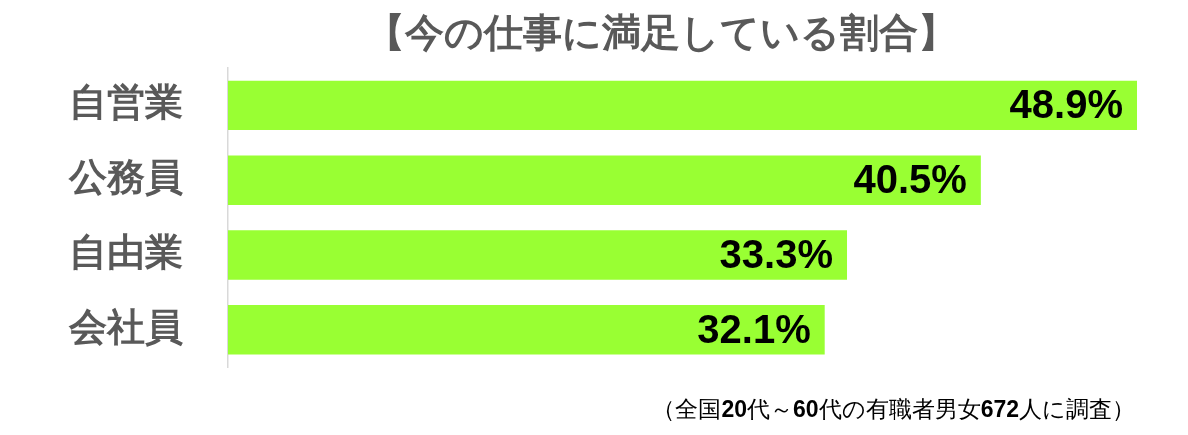 Image resolution: width=1188 pixels, height=435 pixels. What do you see at coordinates (661, 33) in the screenshot?
I see `chart-title: 【今の仕事に満足している割合】` at bounding box center [661, 33].